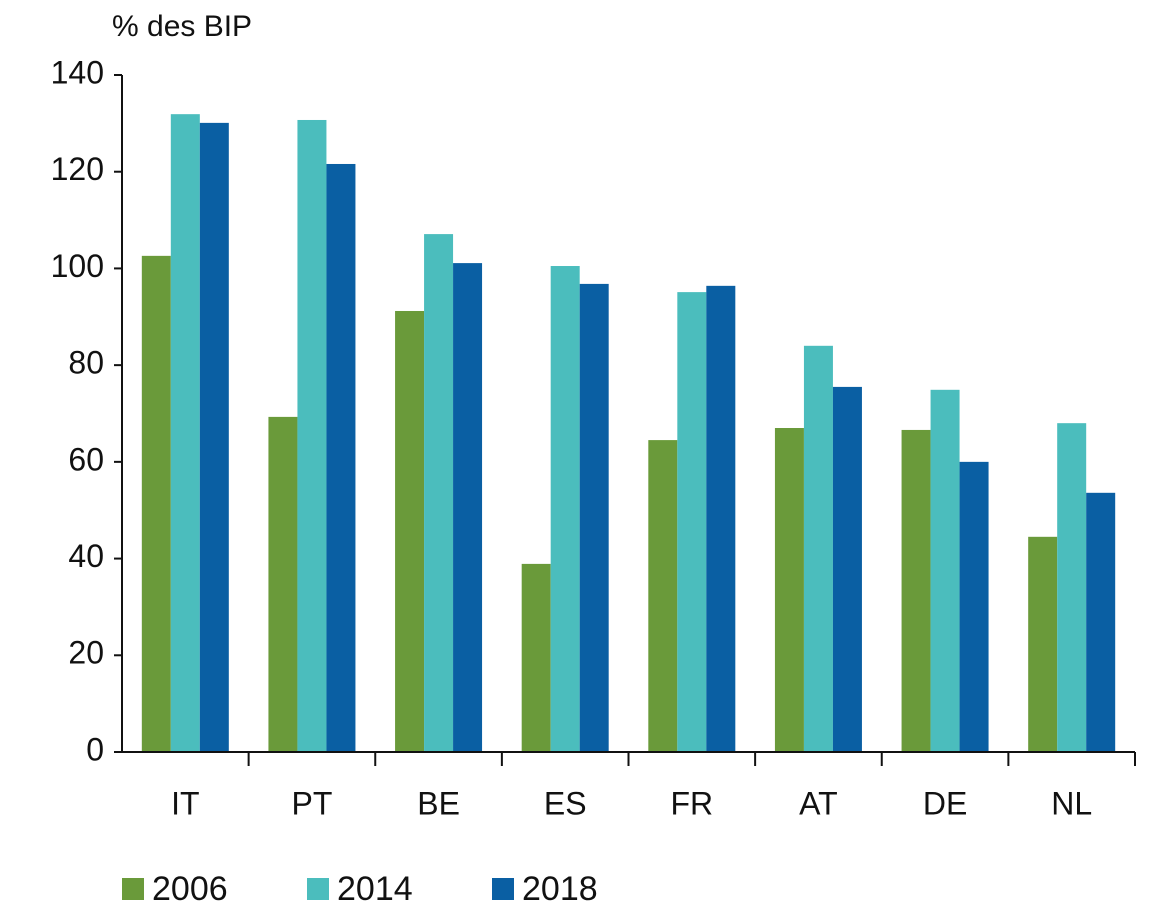 Image resolution: width=1150 pixels, height=915 pixels. What do you see at coordinates (86, 653) in the screenshot?
I see `y-tick-label: 20` at bounding box center [86, 653].